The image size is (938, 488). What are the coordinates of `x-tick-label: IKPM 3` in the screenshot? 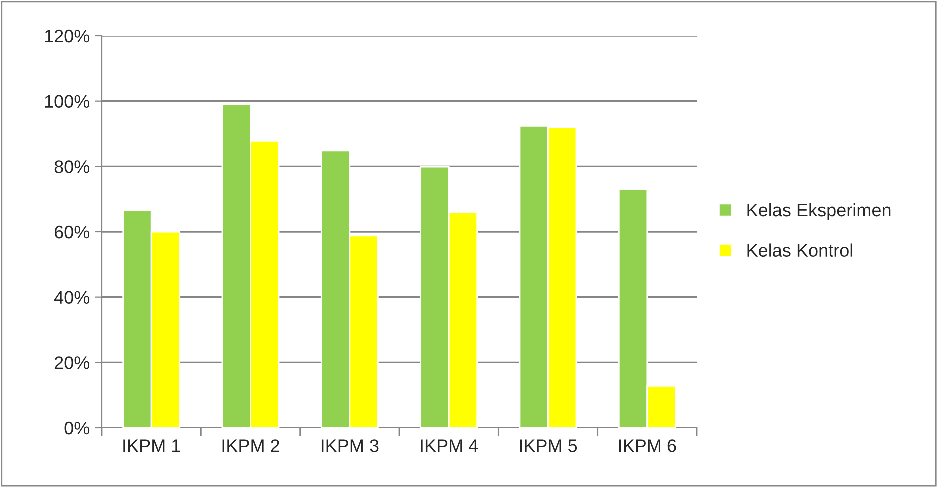 It's located at (350, 446).